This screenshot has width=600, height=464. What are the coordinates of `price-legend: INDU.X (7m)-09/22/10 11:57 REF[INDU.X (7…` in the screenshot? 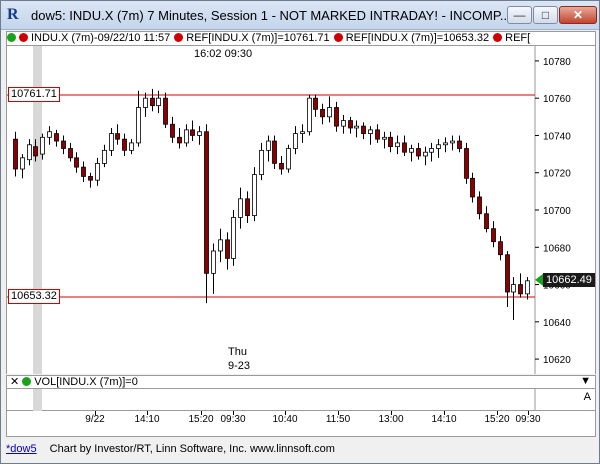 It's located at (301, 38).